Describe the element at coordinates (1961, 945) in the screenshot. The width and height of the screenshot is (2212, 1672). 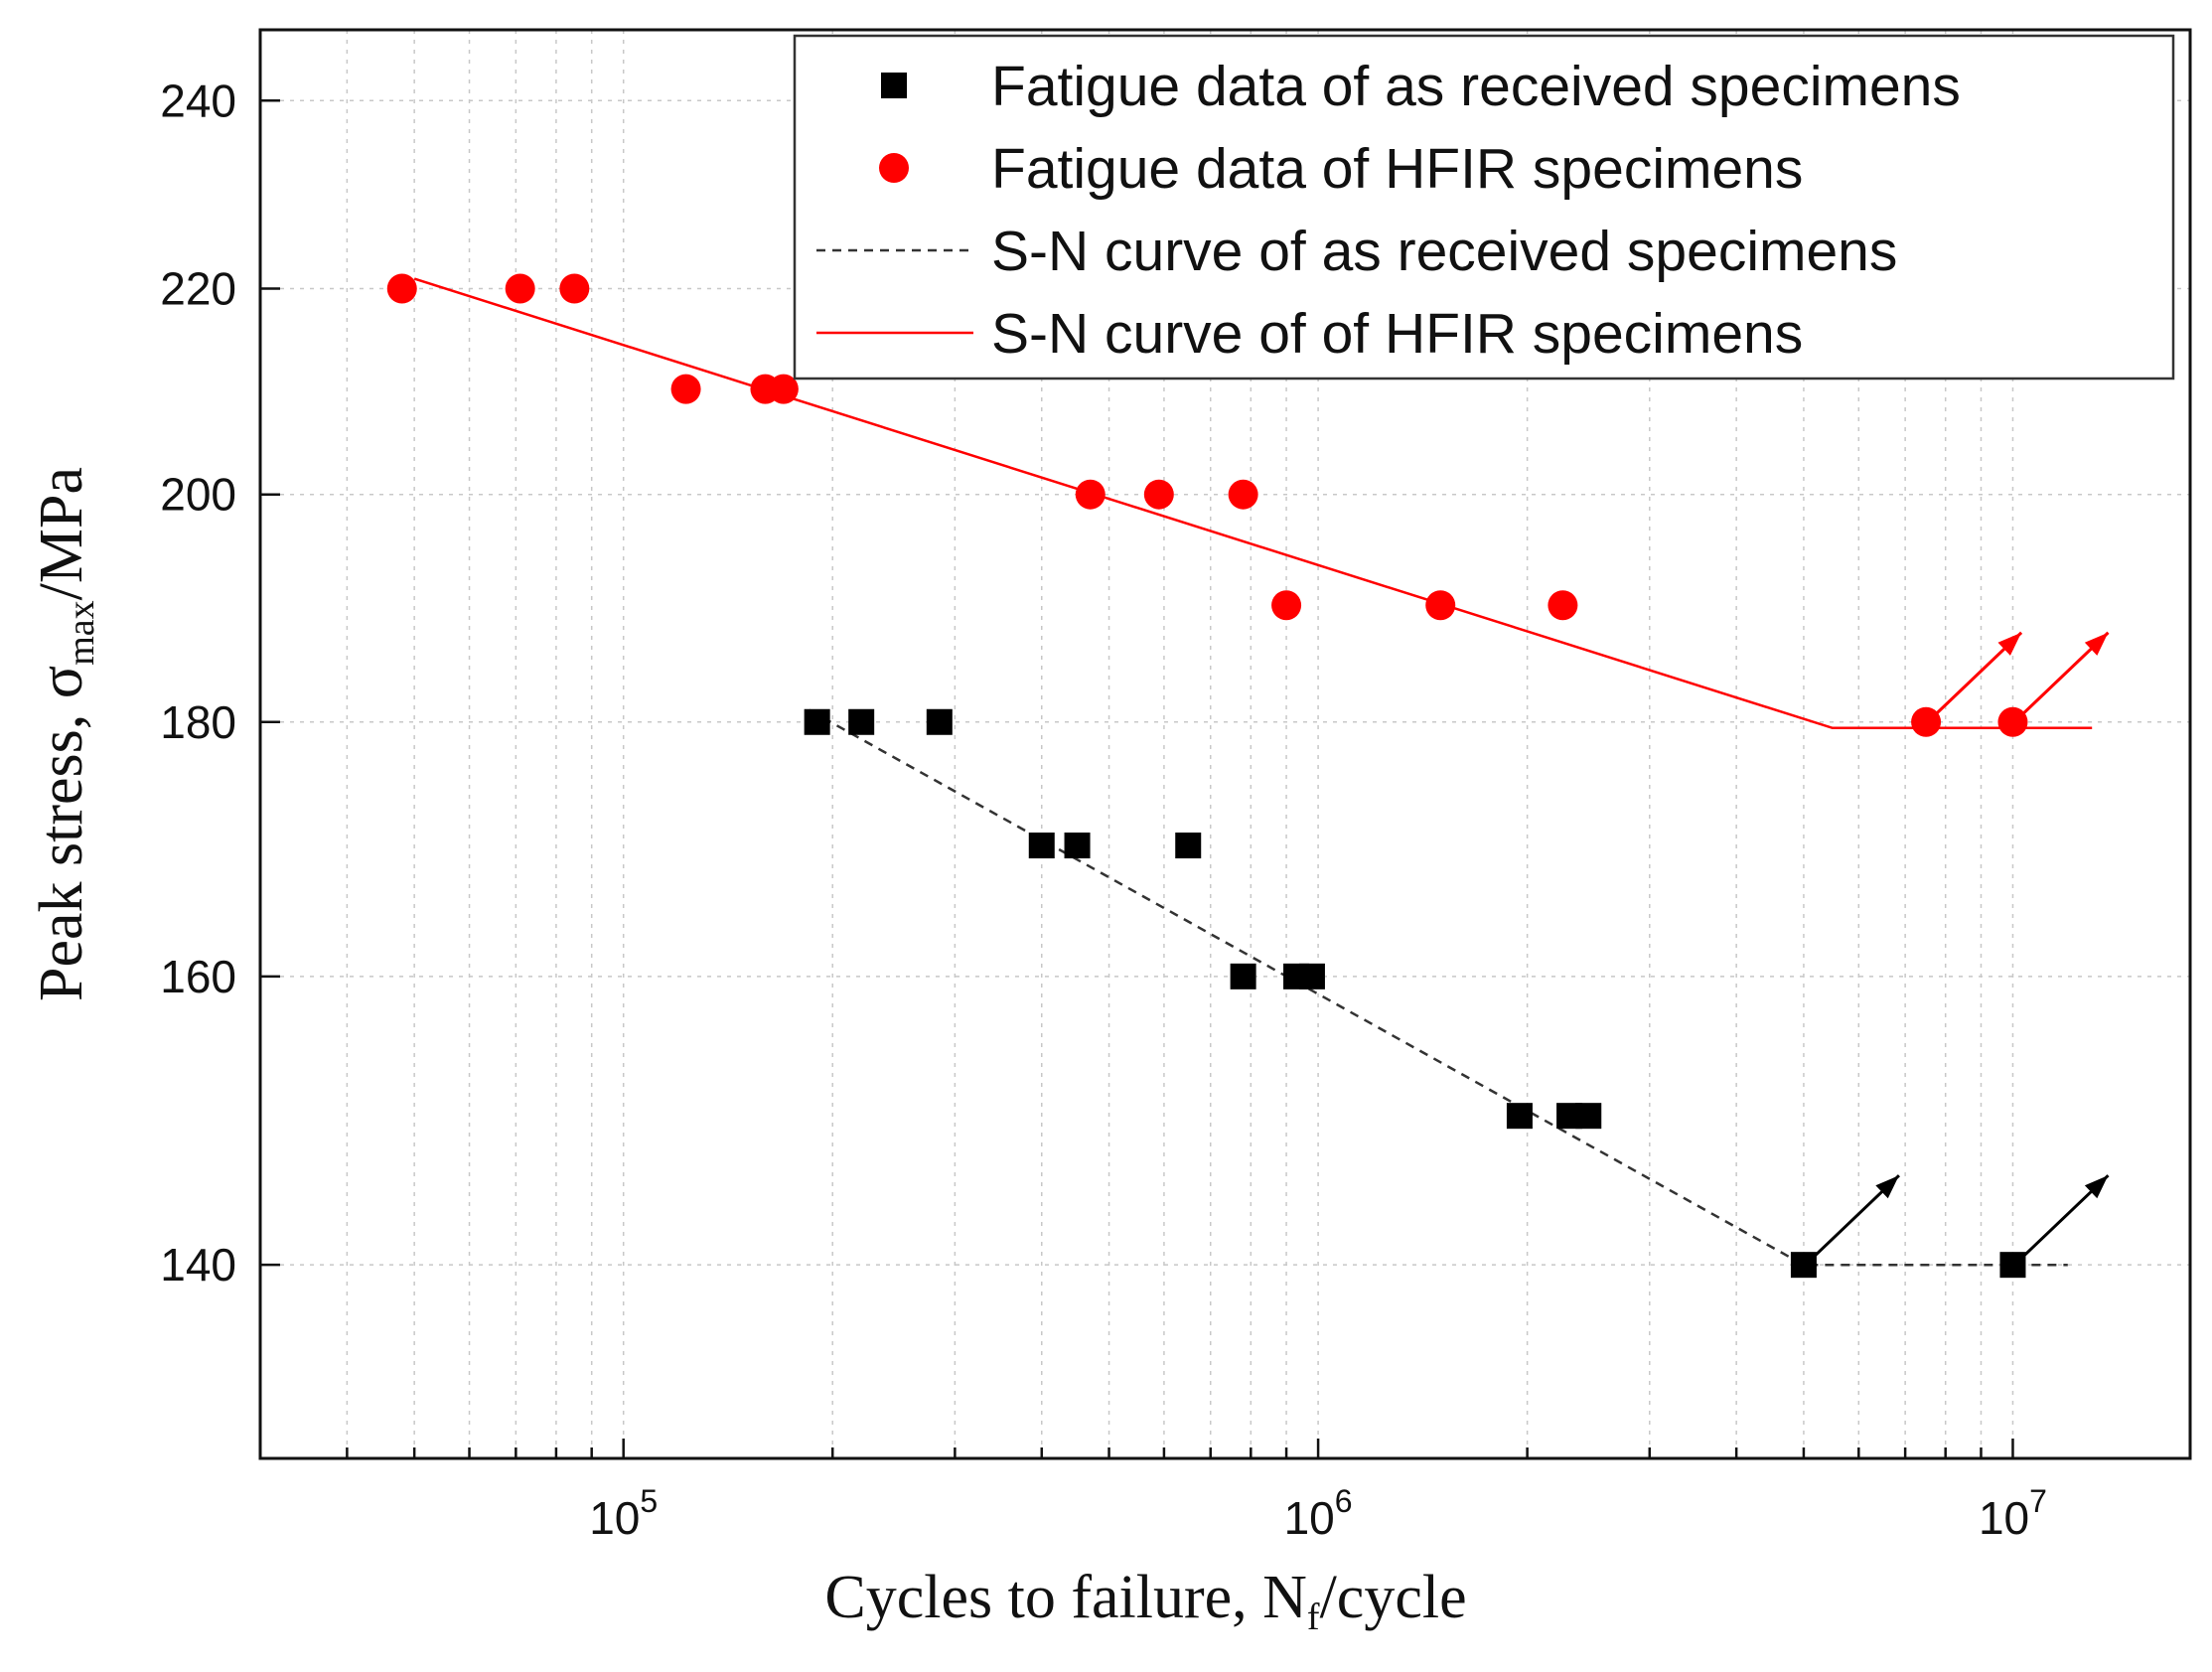
I see `runout-arrows` at that location.